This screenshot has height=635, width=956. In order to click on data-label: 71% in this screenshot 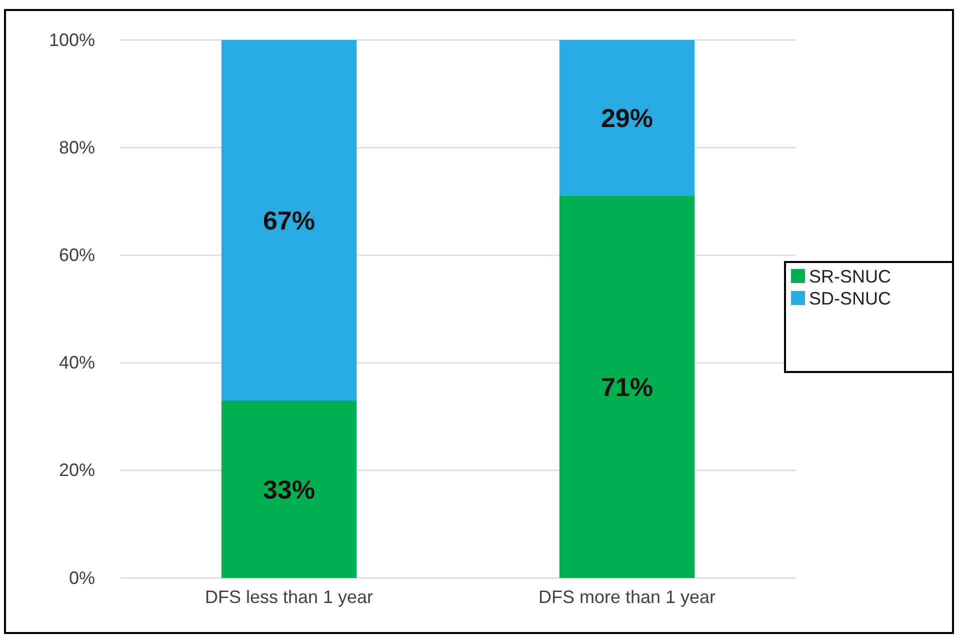, I will do `click(627, 387)`.